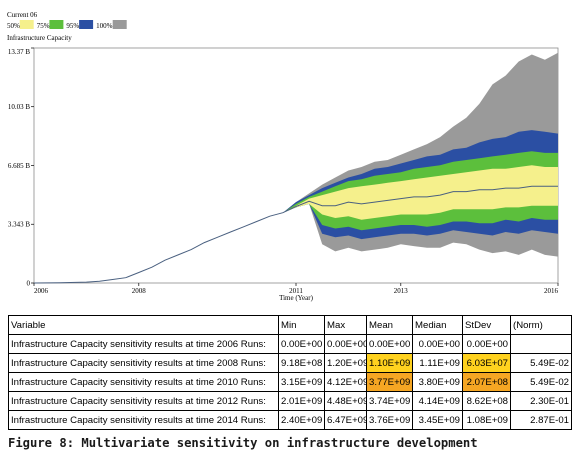  What do you see at coordinates (41, 291) in the screenshot?
I see `x-tick-label-0: 2006` at bounding box center [41, 291].